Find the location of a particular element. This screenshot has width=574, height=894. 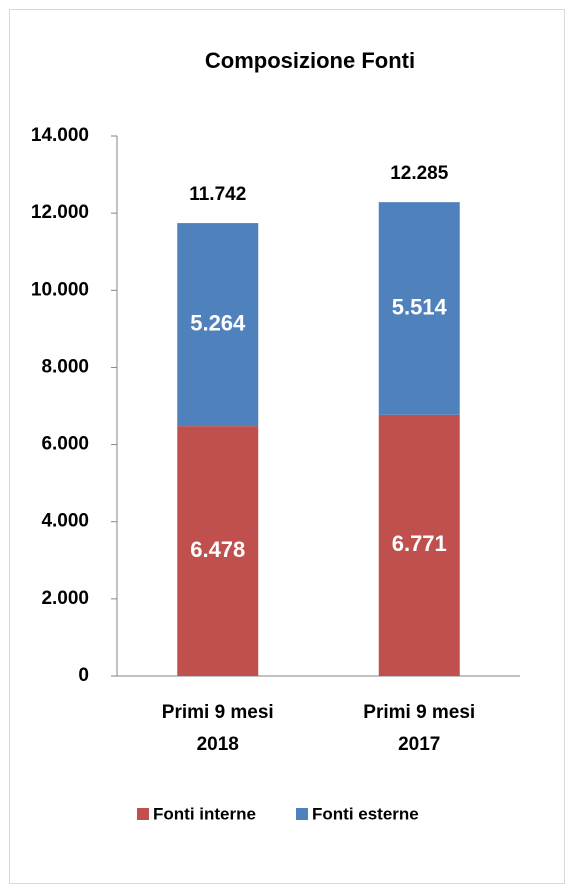

data-label: 6.771 is located at coordinates (419, 543).